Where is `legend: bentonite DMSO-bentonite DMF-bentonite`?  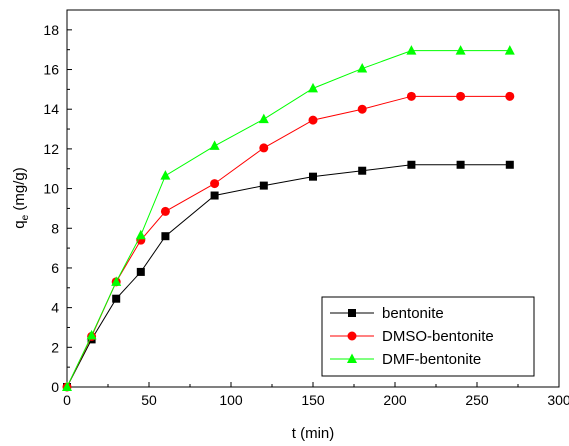
legend: bentonite DMSO-bentonite DMF-bentonite is located at coordinates (428, 336).